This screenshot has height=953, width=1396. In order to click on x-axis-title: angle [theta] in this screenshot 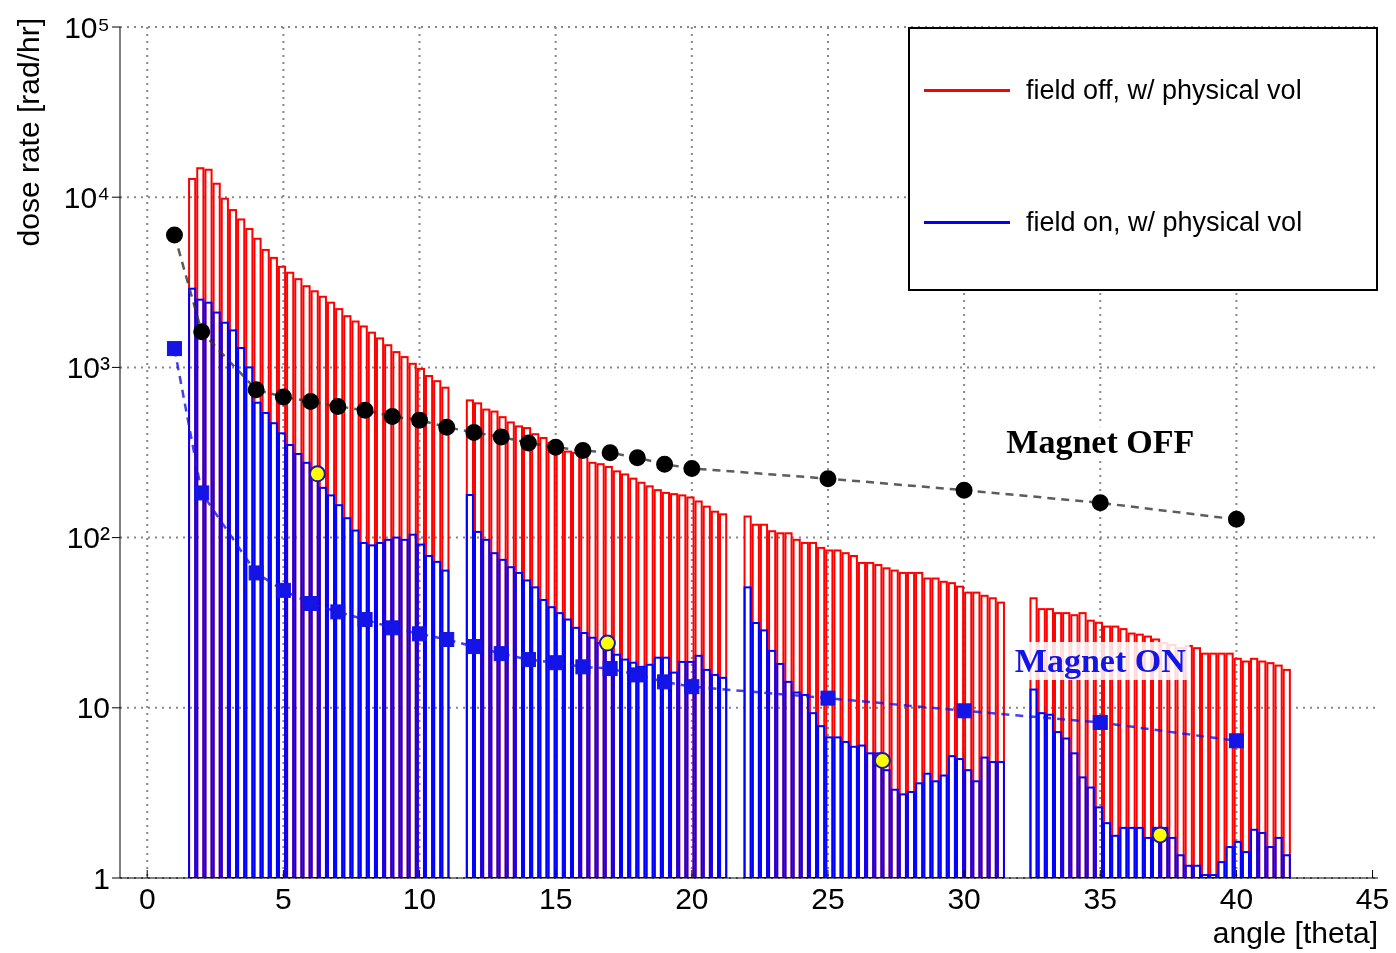, I will do `click(1295, 933)`.